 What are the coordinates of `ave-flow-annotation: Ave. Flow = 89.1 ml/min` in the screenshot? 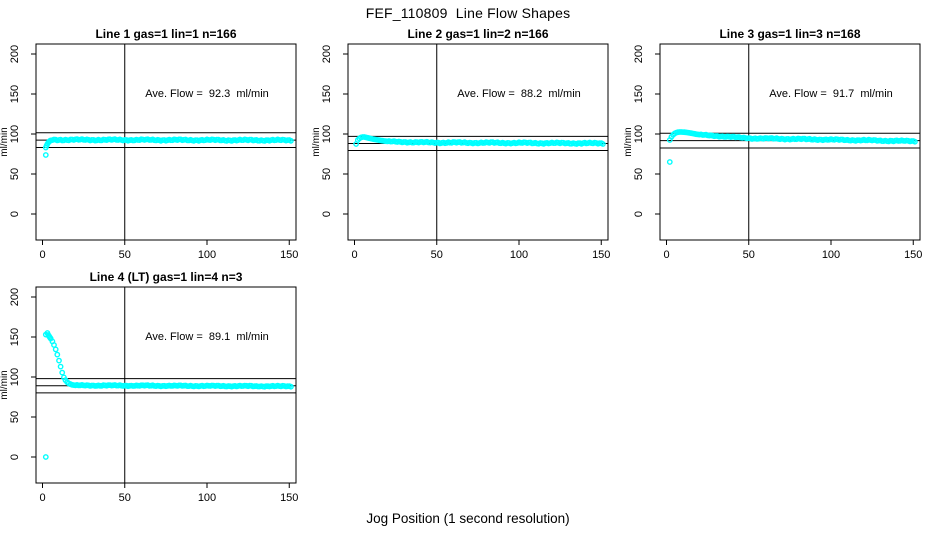 It's located at (207, 337).